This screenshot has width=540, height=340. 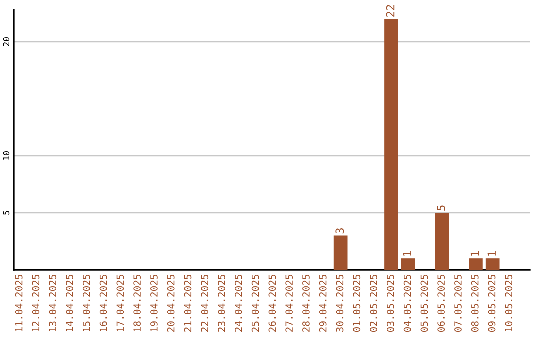 What do you see at coordinates (306, 303) in the screenshot?
I see `x-tick-label: 28.04.2025` at bounding box center [306, 303].